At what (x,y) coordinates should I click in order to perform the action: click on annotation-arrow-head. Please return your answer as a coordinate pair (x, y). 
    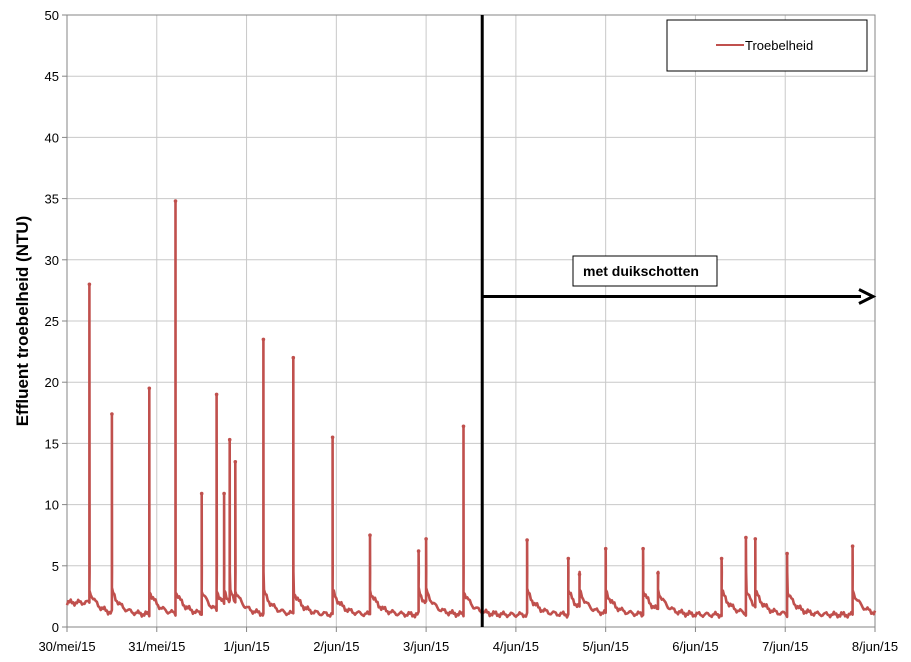
    Looking at the image, I should click on (867, 296).